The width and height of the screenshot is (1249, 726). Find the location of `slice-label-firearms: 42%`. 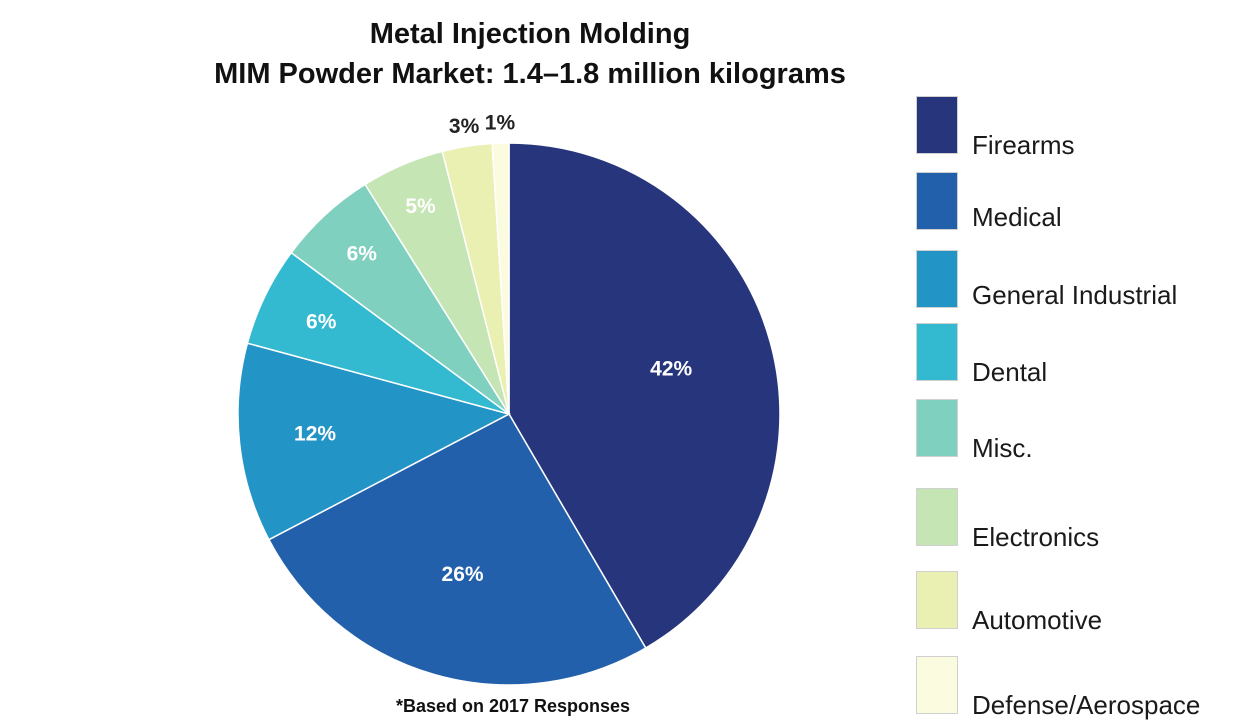

slice-label-firearms: 42% is located at coordinates (671, 369).